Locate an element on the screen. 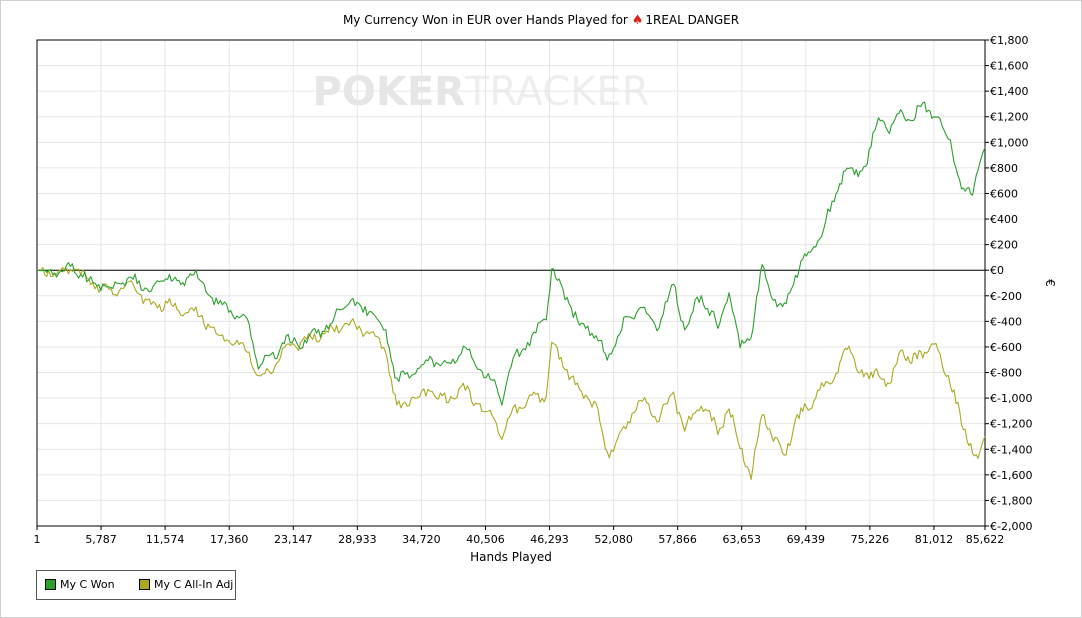 The image size is (1082, 618). x-tick-label: 46,293 is located at coordinates (549, 539).